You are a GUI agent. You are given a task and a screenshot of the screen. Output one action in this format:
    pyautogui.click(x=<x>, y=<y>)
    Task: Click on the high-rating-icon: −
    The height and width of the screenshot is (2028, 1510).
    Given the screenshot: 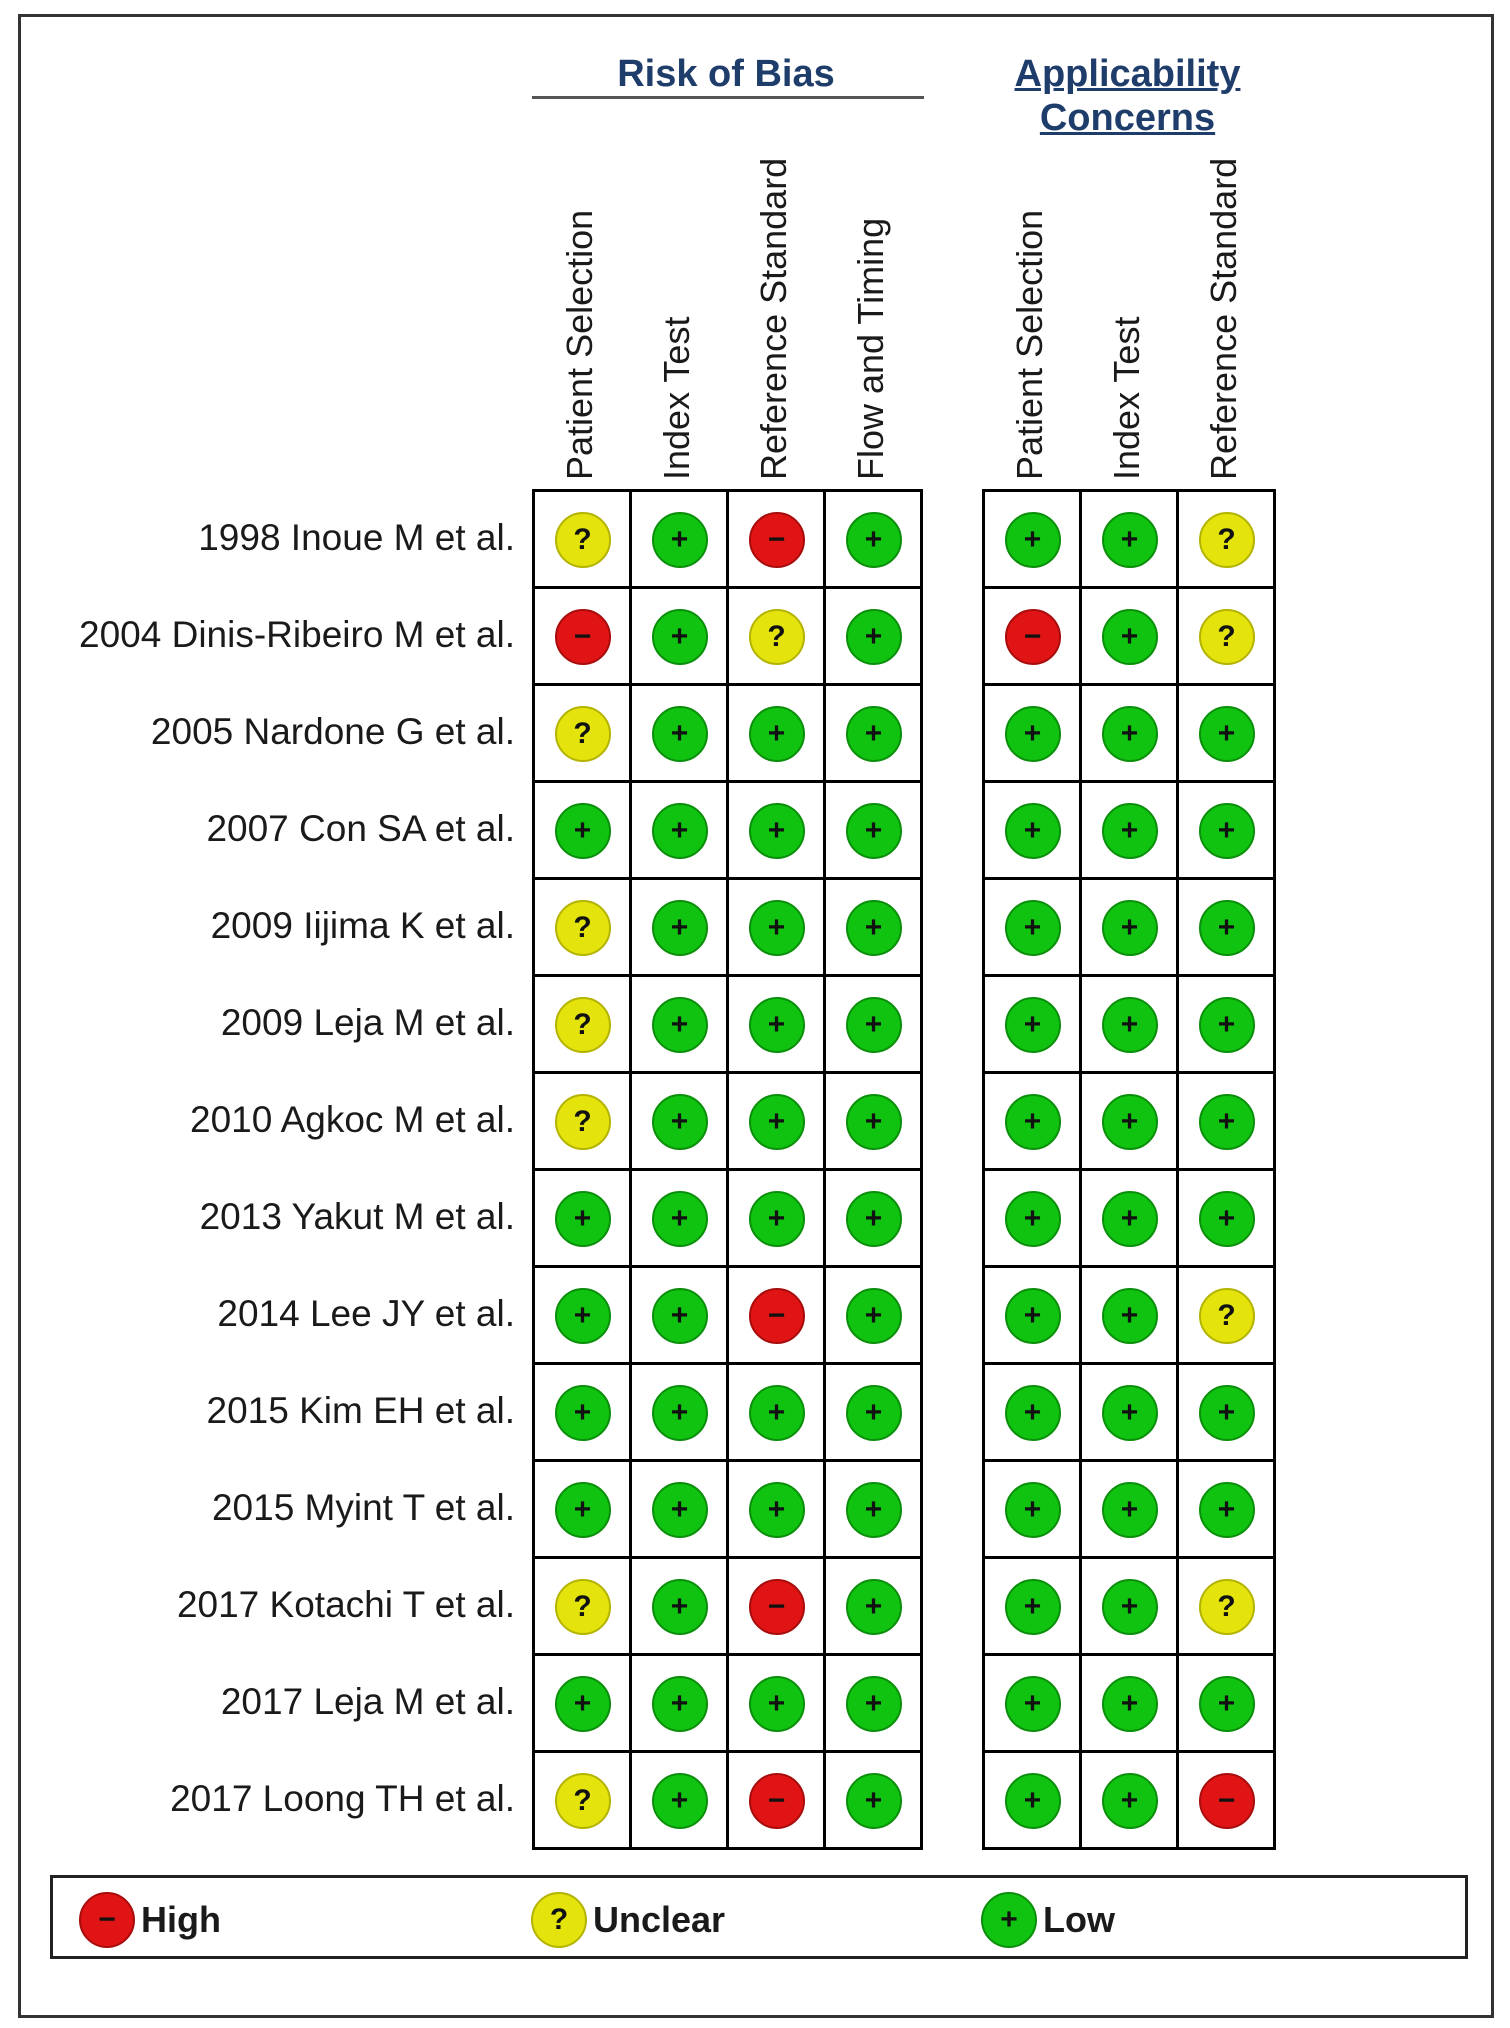 What is the action you would take?
    pyautogui.click(x=776, y=1606)
    